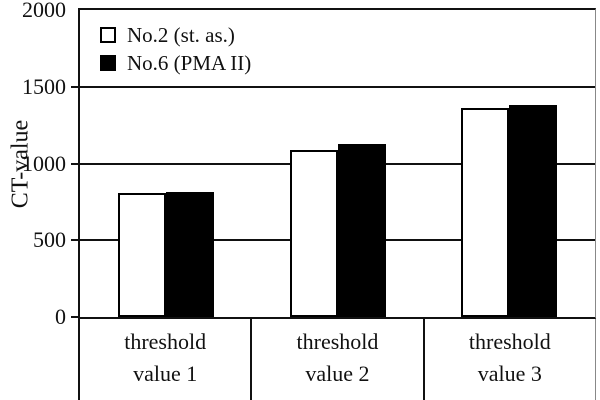  Describe the element at coordinates (44, 163) in the screenshot. I see `y-tick-label: 1000` at that location.